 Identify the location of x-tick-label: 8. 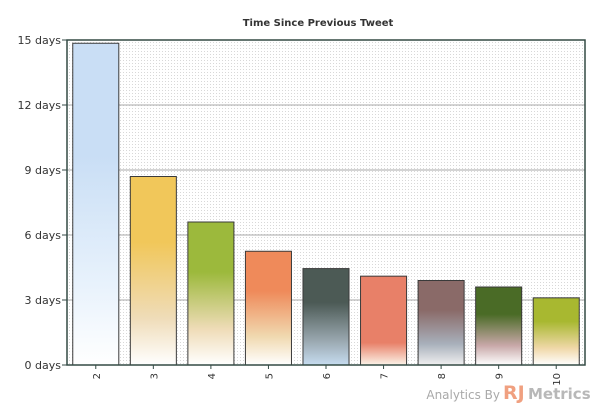
(442, 376).